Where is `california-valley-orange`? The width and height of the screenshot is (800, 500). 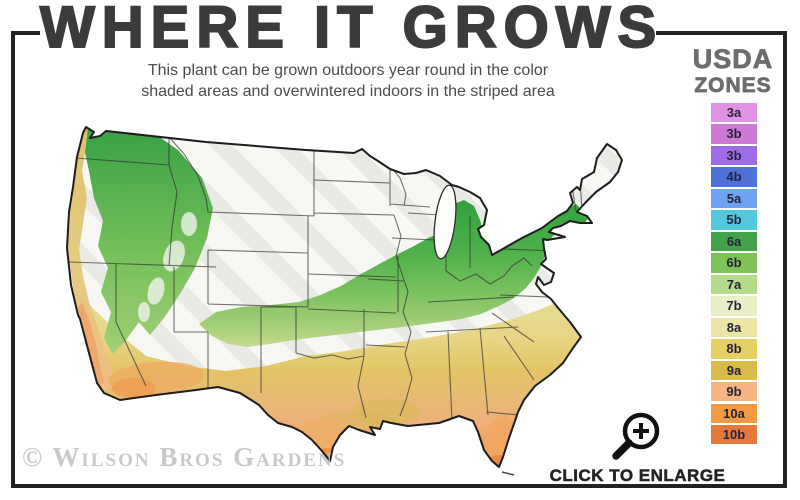
california-valley-orange is located at coordinates (91, 344).